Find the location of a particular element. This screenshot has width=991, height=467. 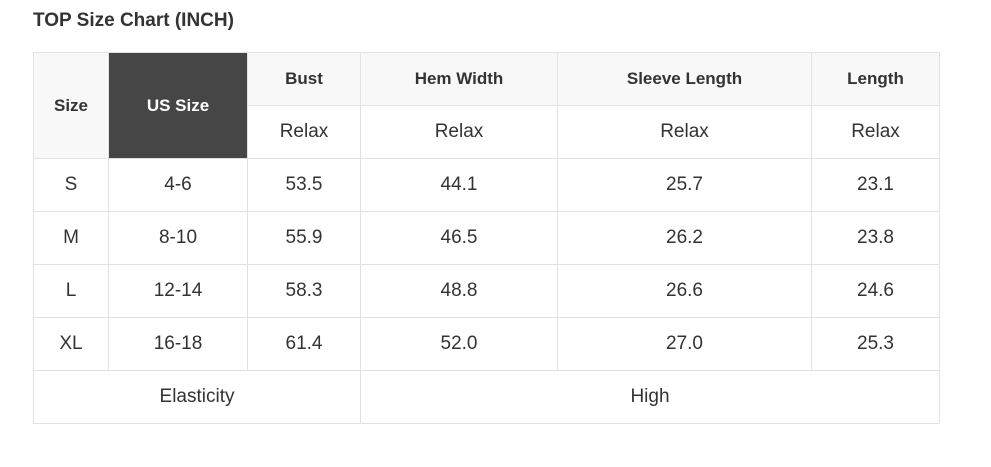

table-cell: 27.0 is located at coordinates (684, 344).